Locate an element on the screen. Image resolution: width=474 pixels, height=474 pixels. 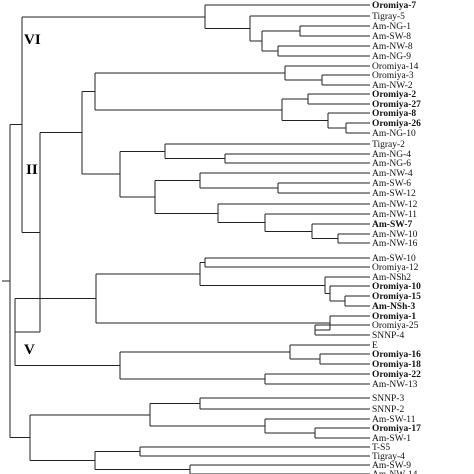
leaf-label: Oromiya-7 is located at coordinates (394, 6).